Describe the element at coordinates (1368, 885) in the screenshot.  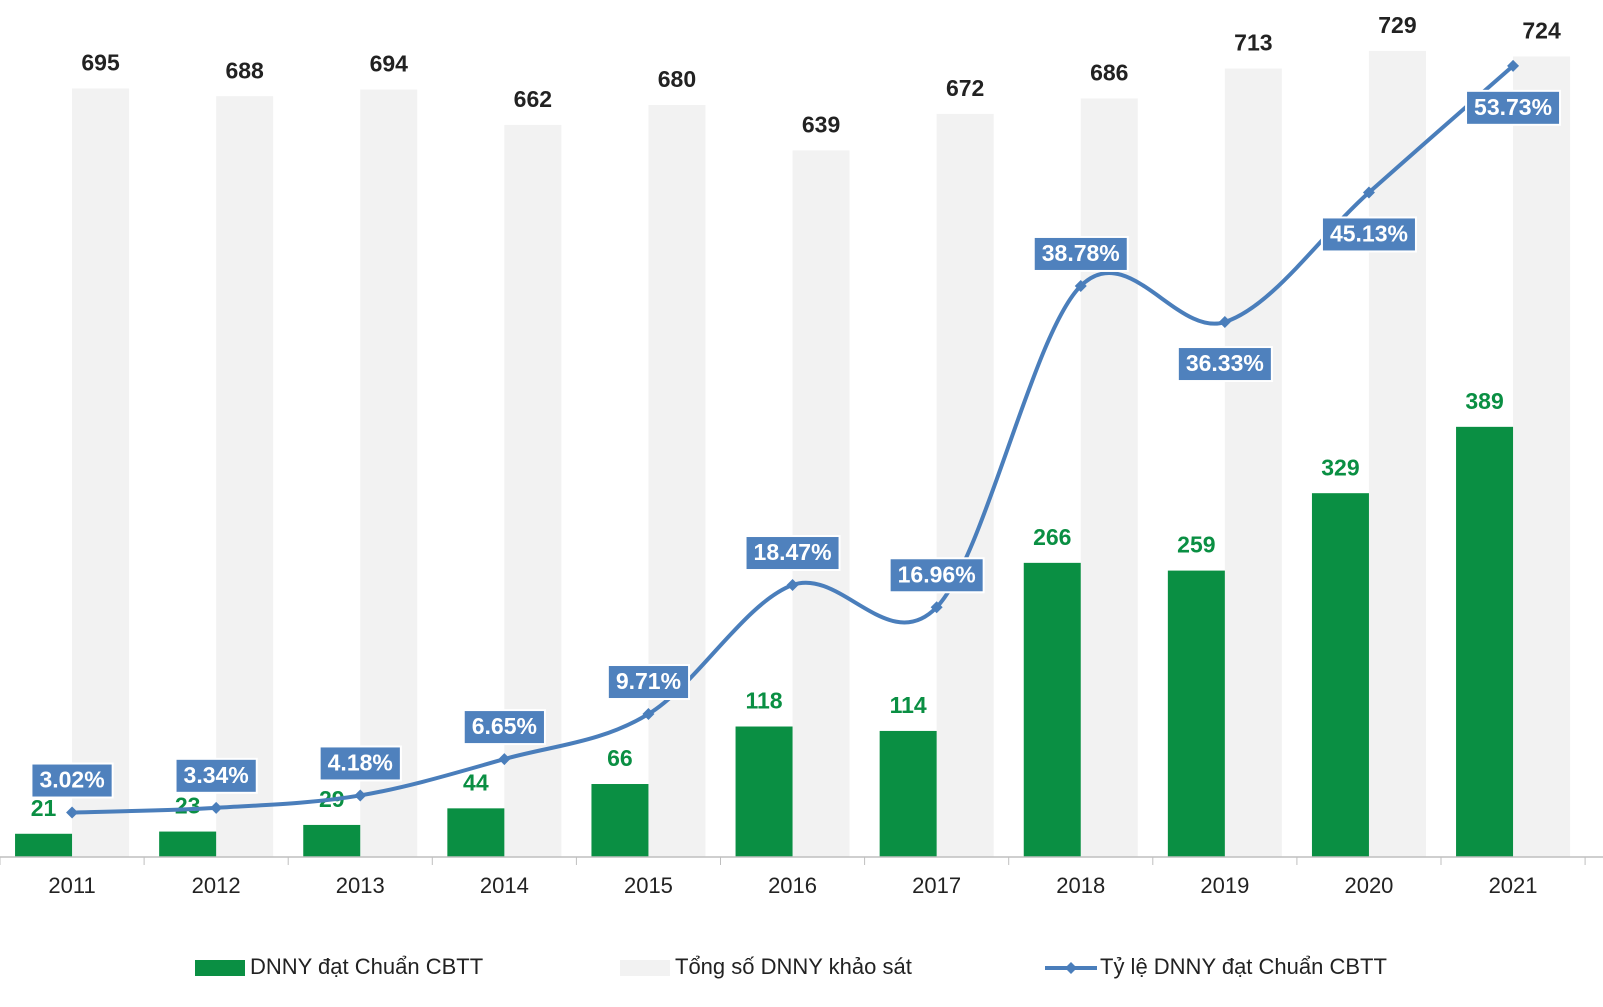
I see `x-tick-label: 2020` at that location.